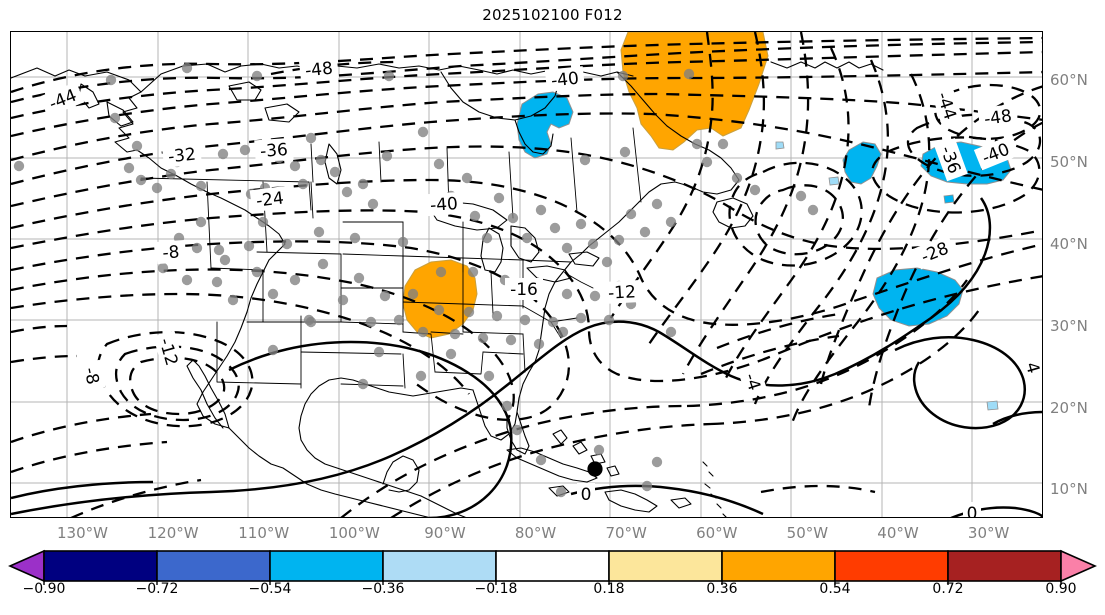 This screenshot has height=615, width=1105. I want to click on coast-gulf-of-mexico, so click(386, 437).